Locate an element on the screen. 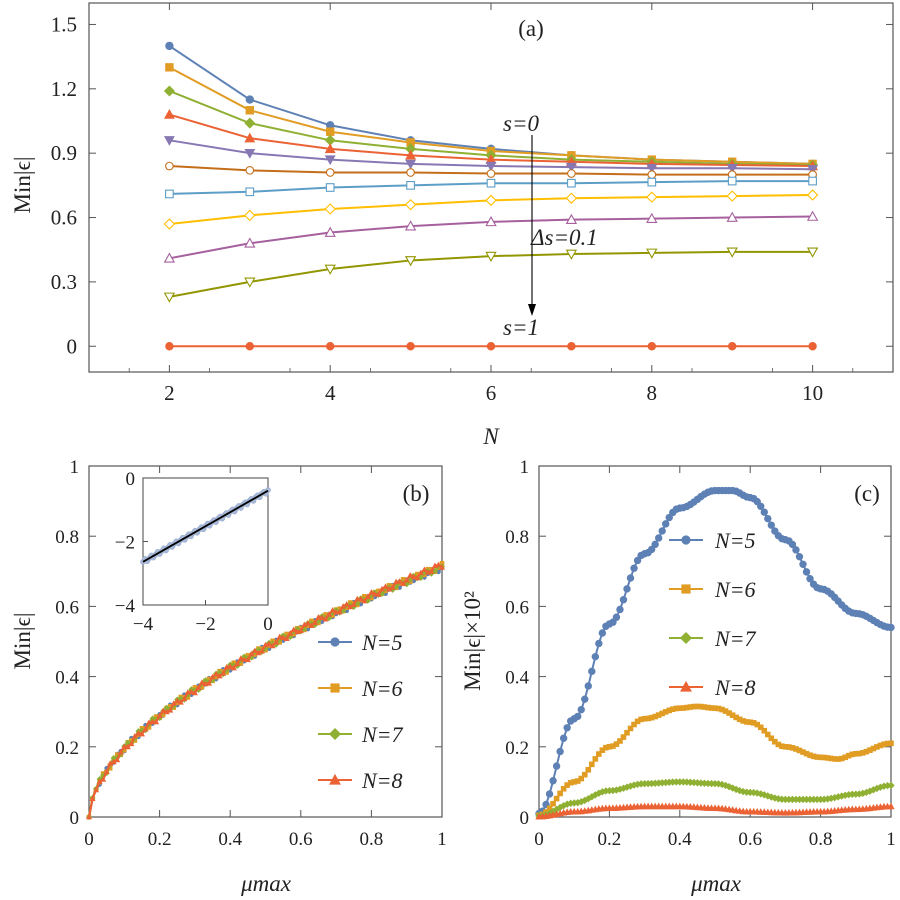 The image size is (900, 900). panel-c-y-tick-label: 0.6 is located at coordinates (517, 607).